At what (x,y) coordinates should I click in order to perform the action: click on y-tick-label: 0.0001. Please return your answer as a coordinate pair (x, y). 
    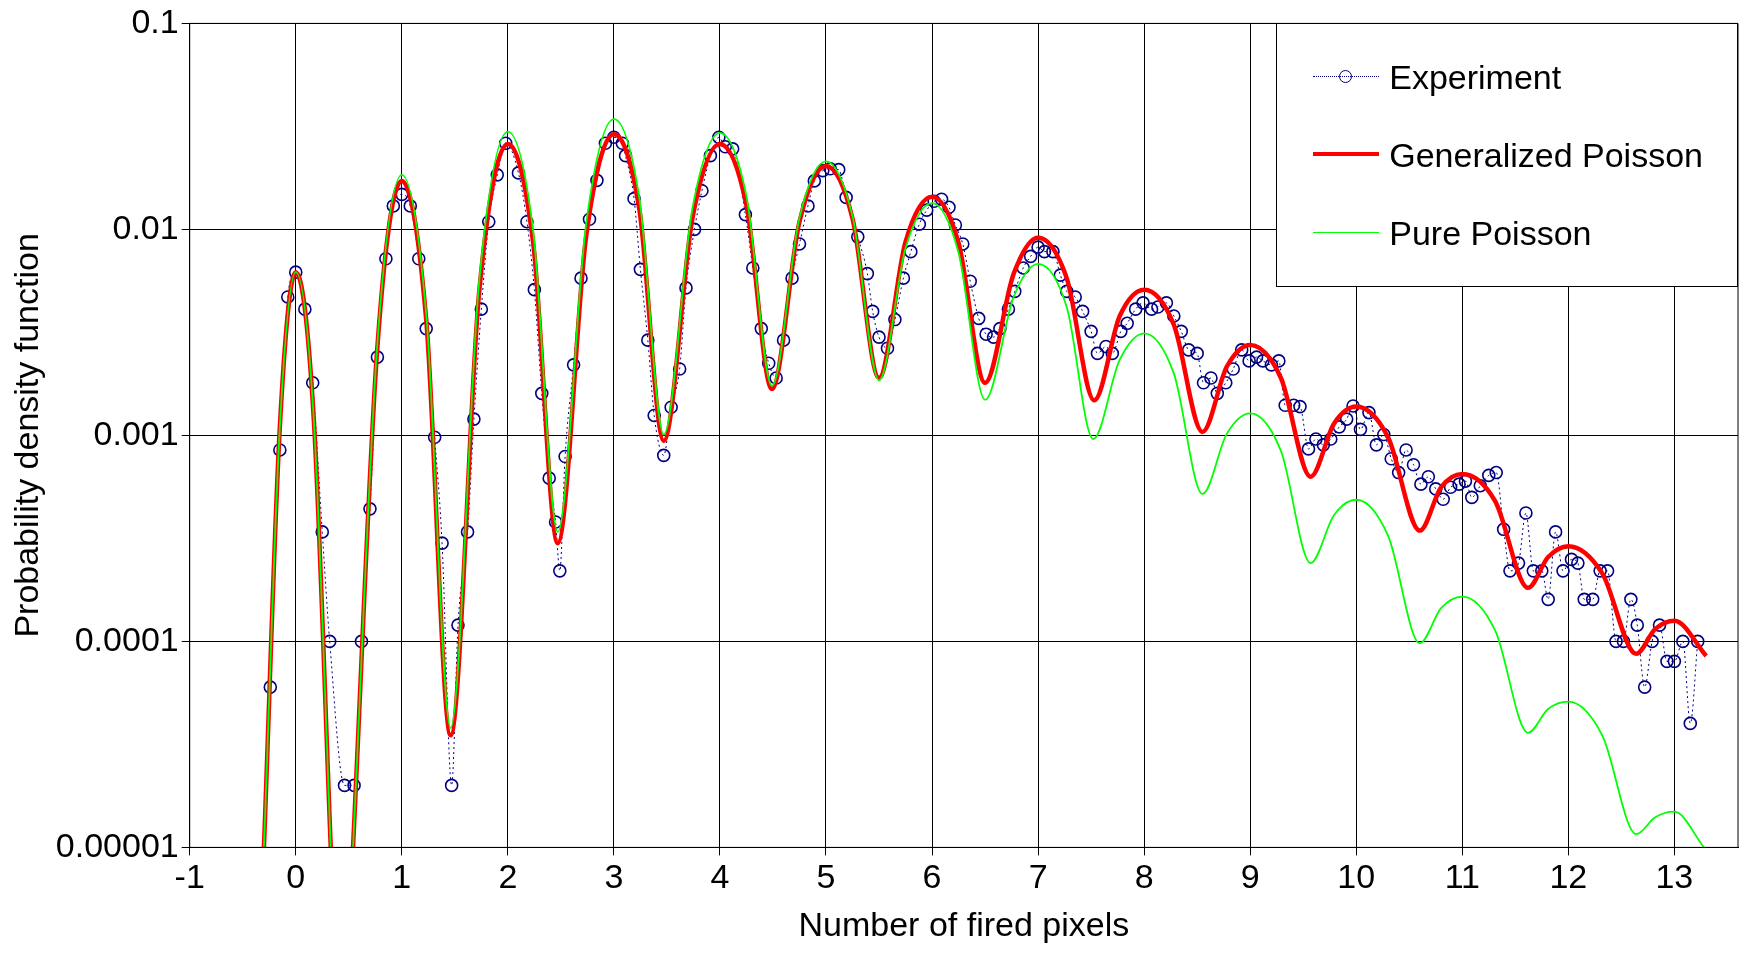
    Looking at the image, I should click on (126, 638).